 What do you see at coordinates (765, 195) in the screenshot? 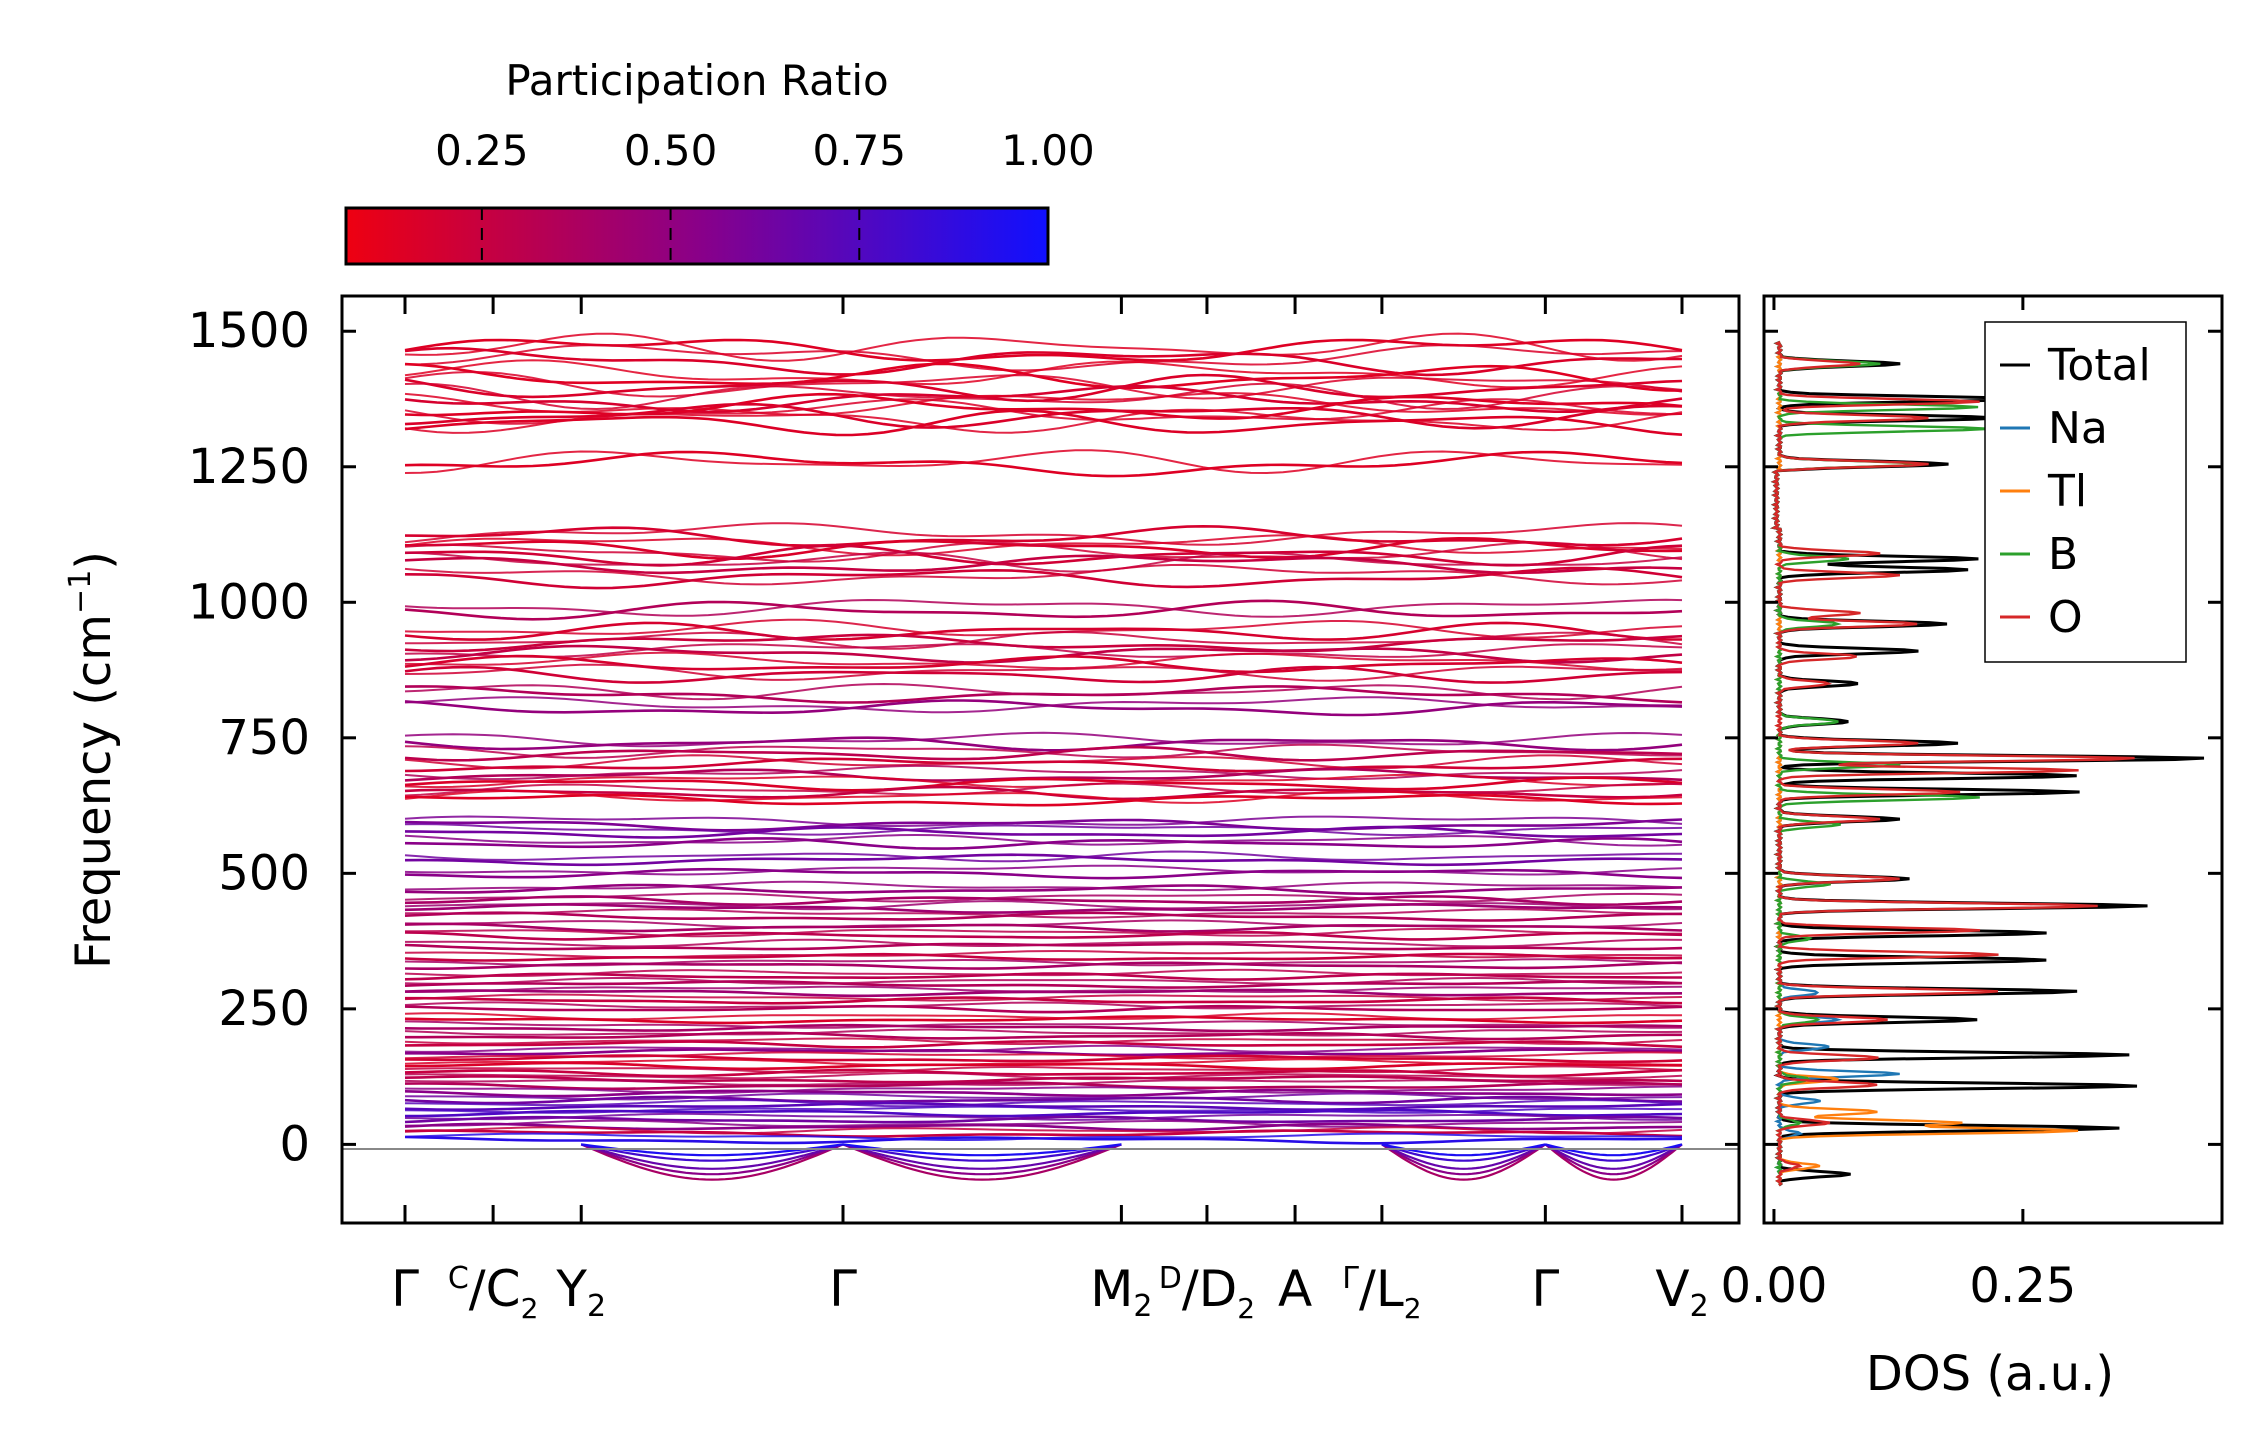
I see `colorbar-ticks: 0.25 0.50 0.75 1.00` at bounding box center [765, 195].